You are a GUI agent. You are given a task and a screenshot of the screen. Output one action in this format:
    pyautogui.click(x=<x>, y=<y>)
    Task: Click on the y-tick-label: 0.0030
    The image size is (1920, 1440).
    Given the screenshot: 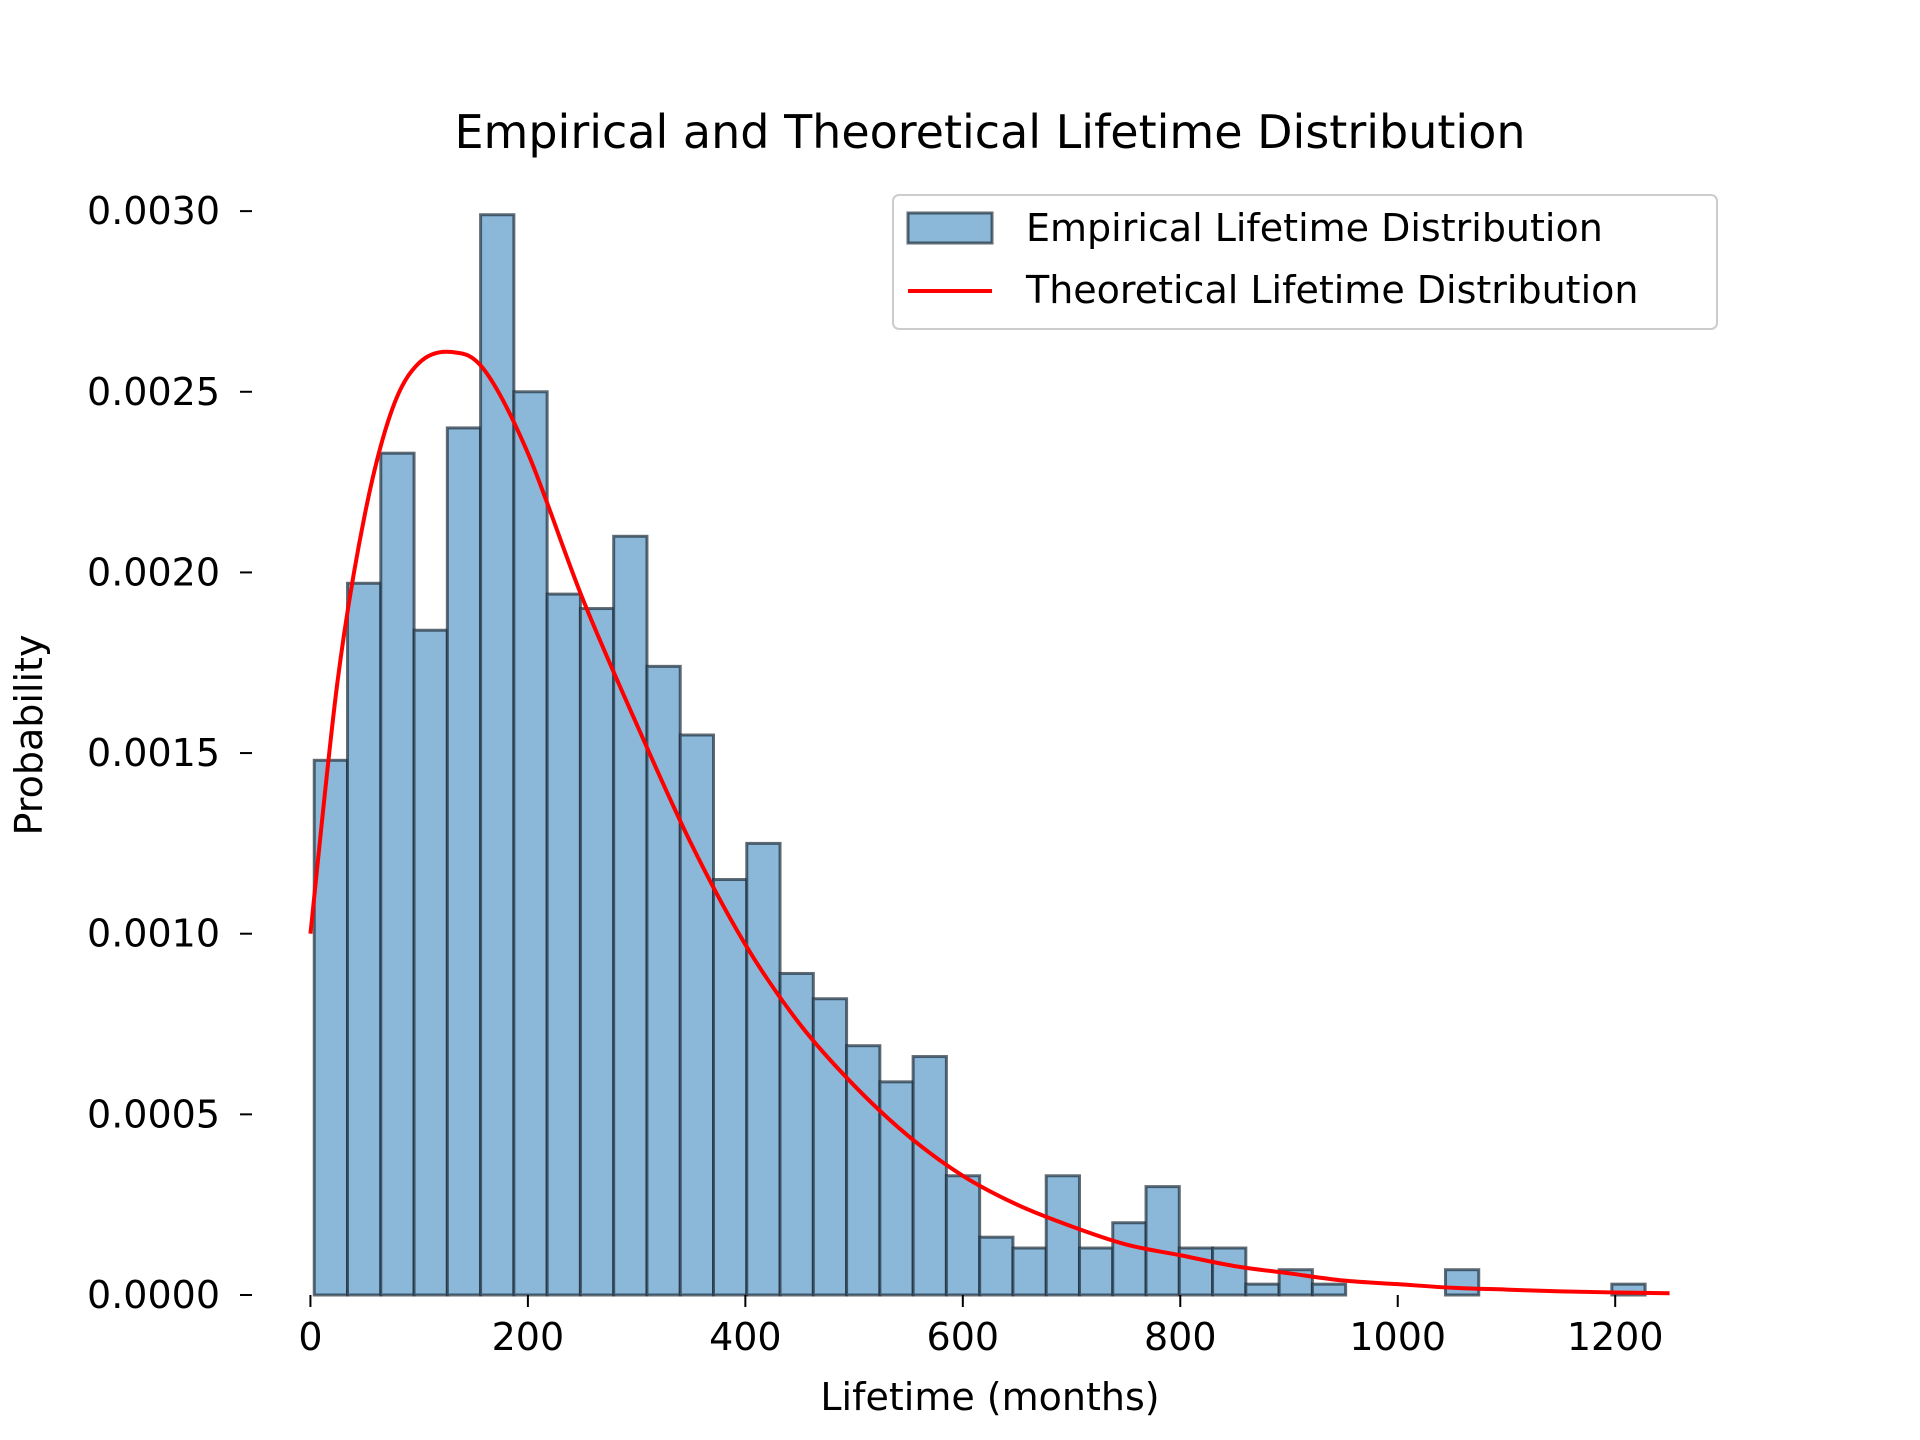 What is the action you would take?
    pyautogui.click(x=153, y=211)
    